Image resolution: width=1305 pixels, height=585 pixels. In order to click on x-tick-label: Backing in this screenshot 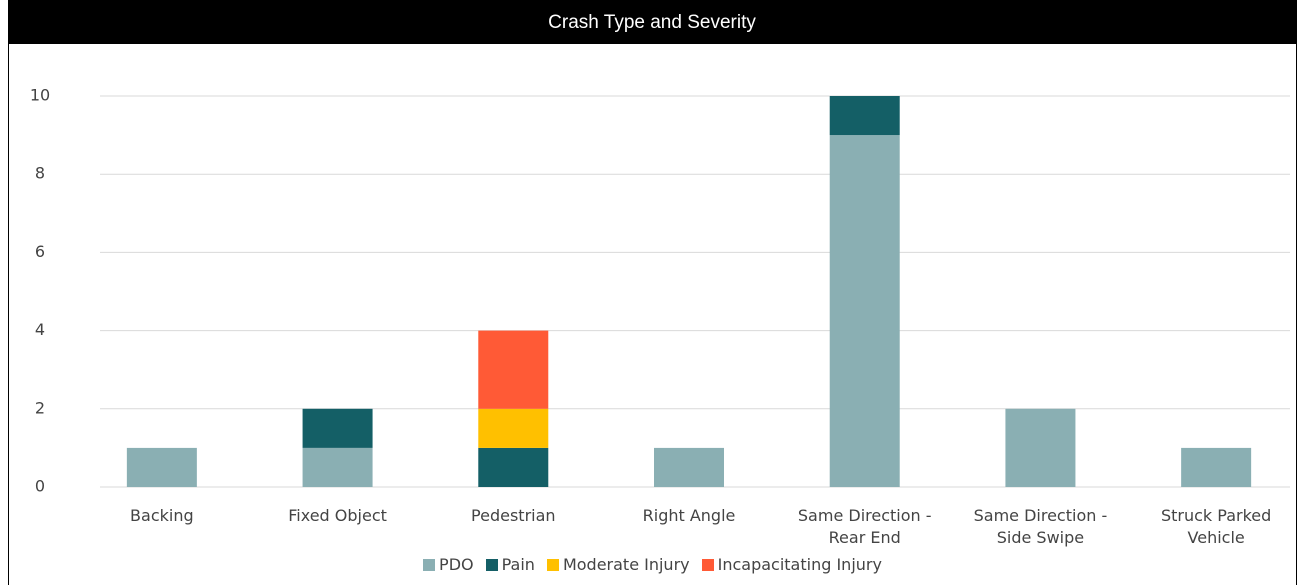, I will do `click(162, 515)`.